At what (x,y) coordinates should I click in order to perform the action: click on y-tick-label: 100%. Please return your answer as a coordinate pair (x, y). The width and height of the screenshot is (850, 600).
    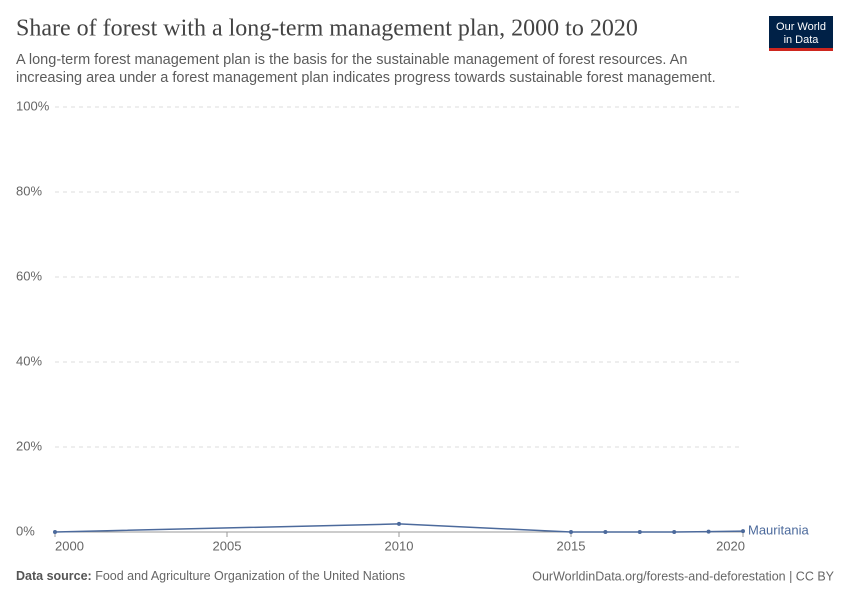
    Looking at the image, I should click on (33, 105).